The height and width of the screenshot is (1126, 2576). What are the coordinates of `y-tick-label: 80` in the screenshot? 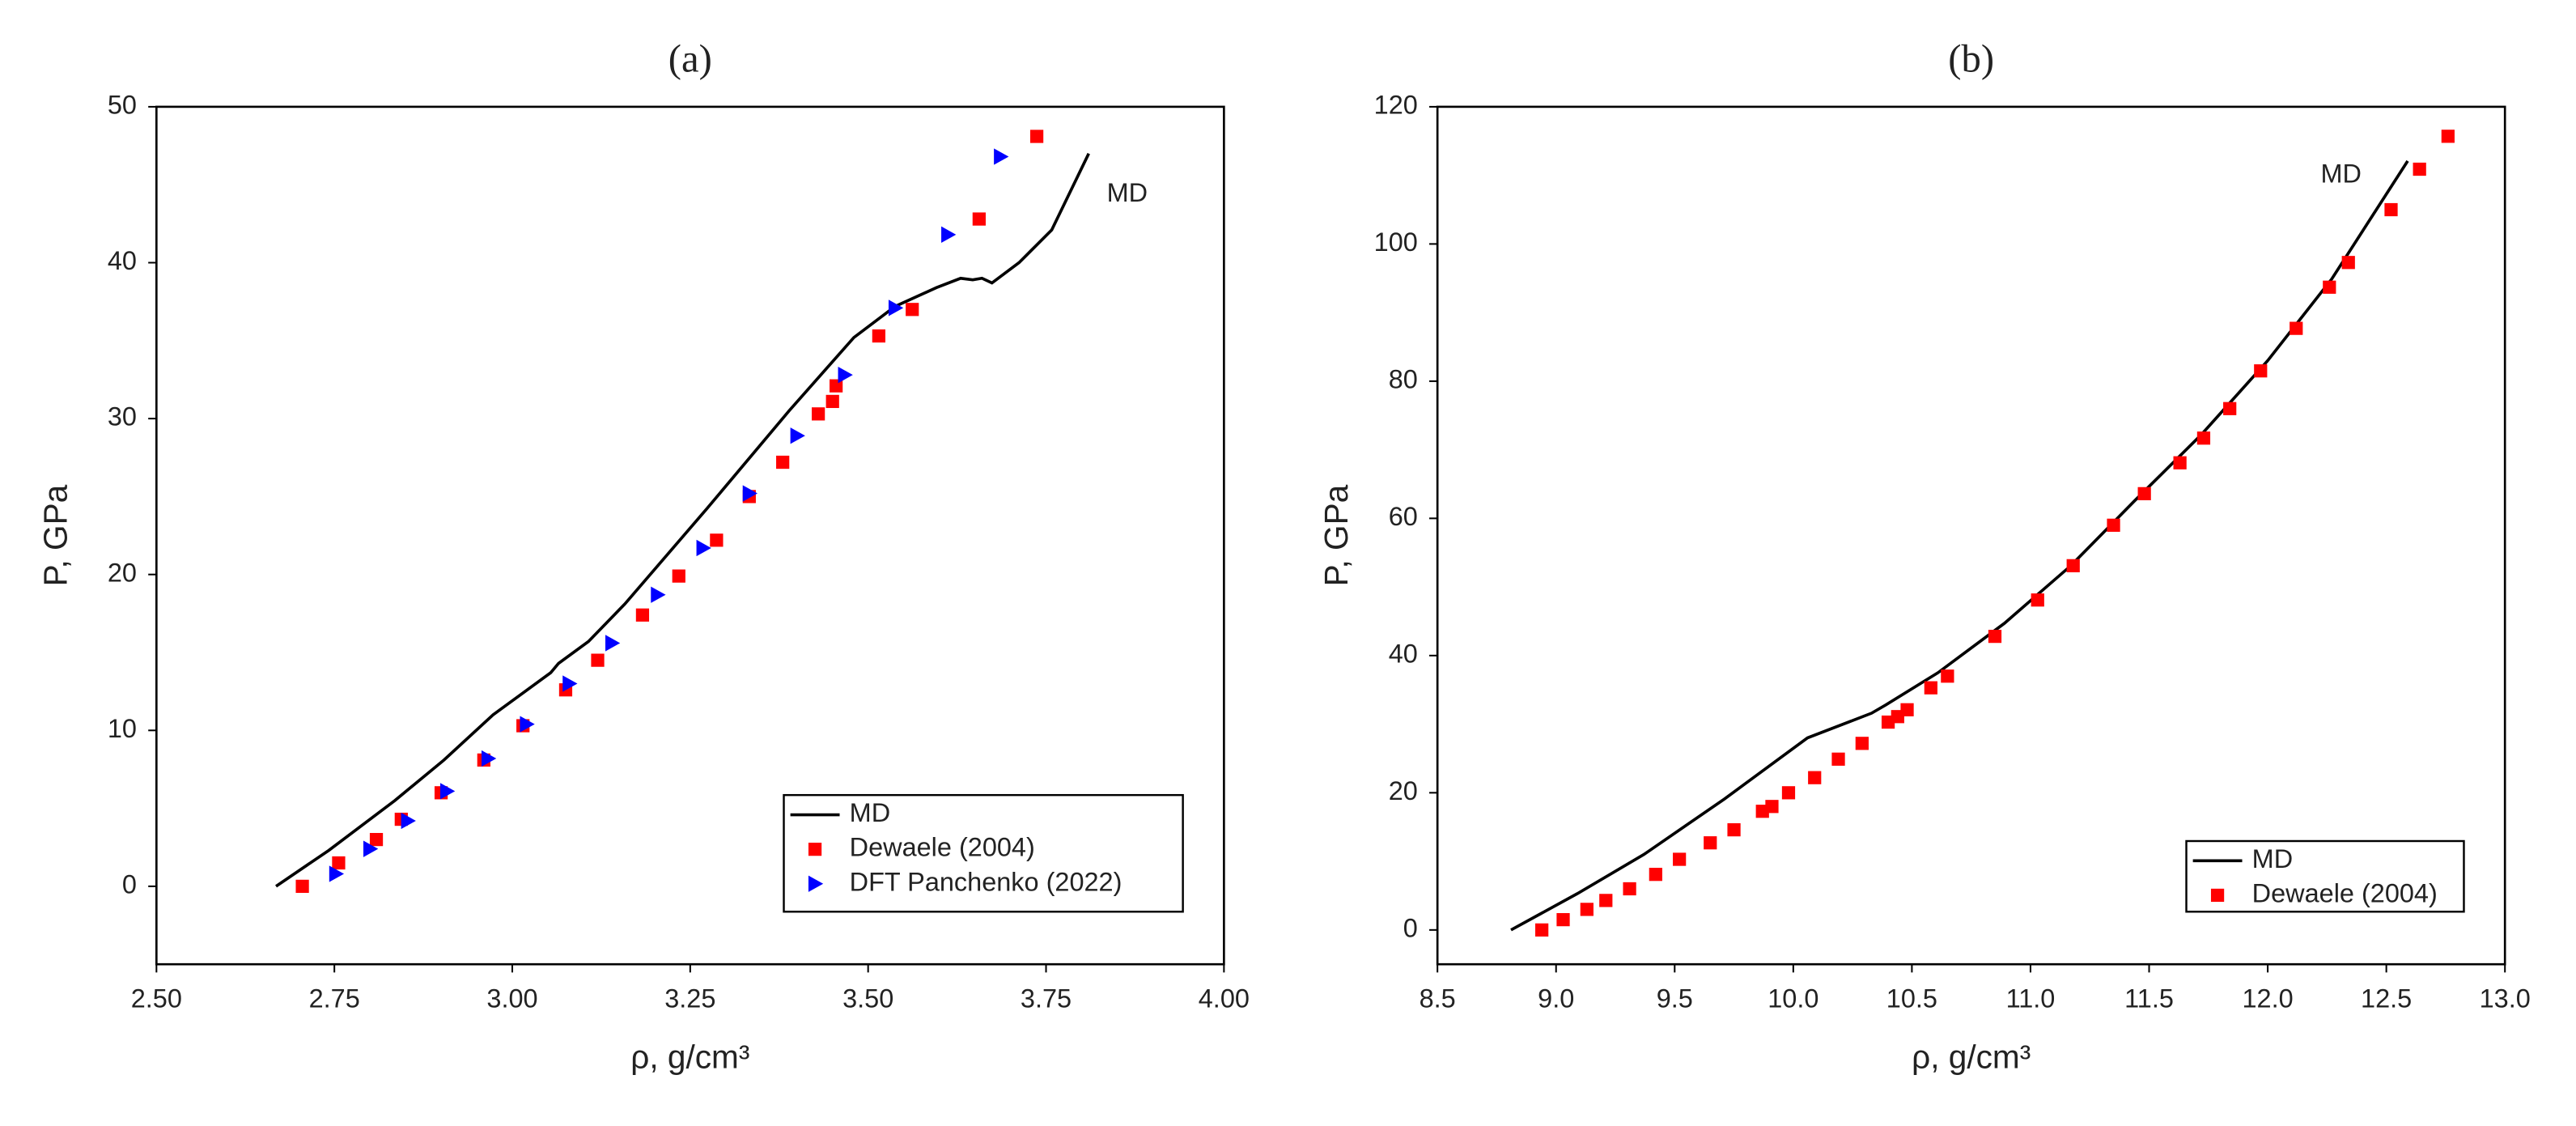 It's located at (1403, 378).